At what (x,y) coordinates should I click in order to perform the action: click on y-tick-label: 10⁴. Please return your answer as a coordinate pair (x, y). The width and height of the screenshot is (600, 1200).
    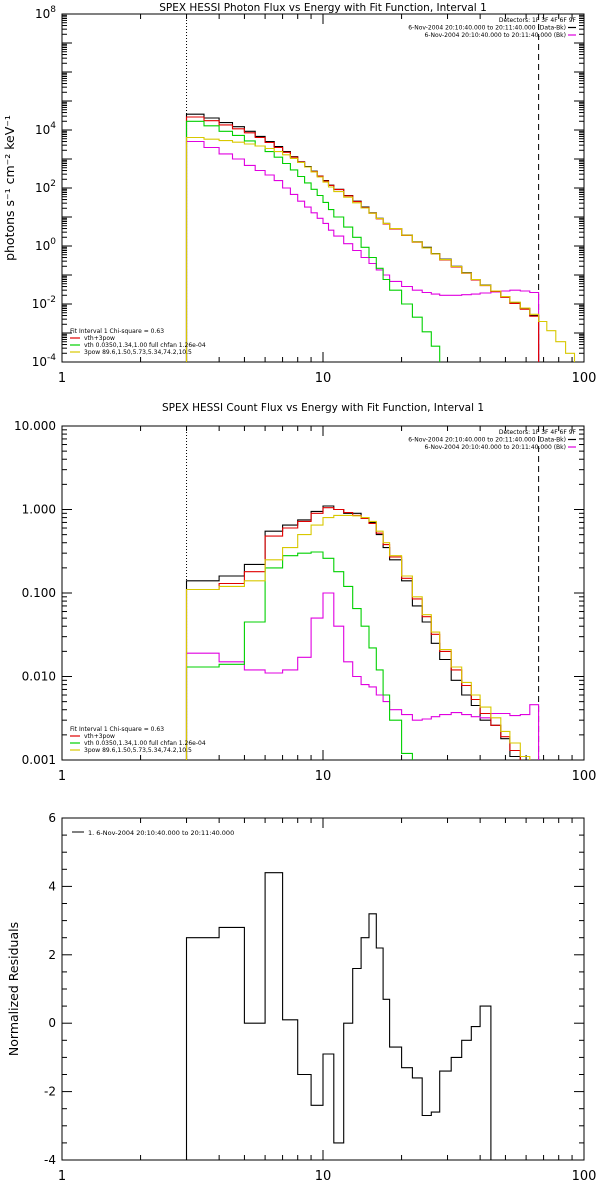
    Looking at the image, I should click on (45, 129).